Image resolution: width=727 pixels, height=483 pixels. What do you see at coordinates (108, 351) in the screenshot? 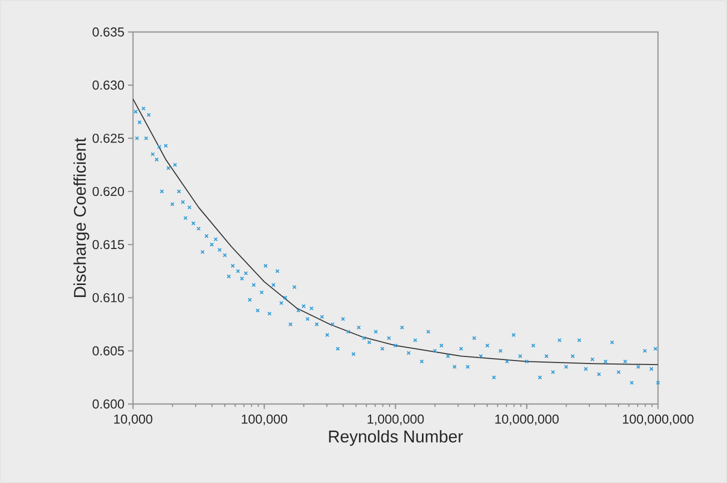
I see `y-tick-label: 0.605` at bounding box center [108, 351].